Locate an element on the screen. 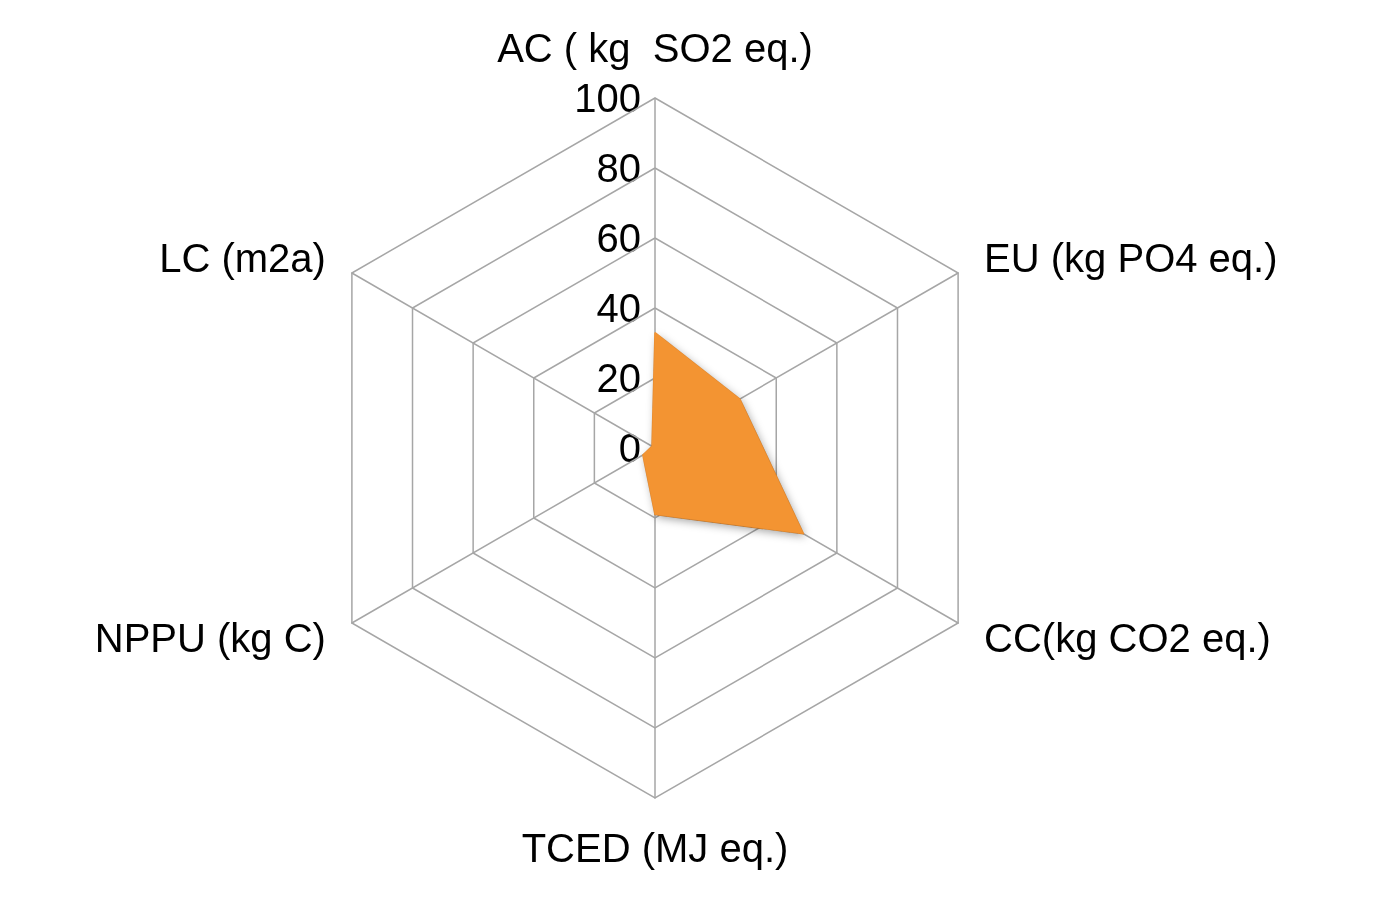  y-tick-label: 80 is located at coordinates (618, 168).